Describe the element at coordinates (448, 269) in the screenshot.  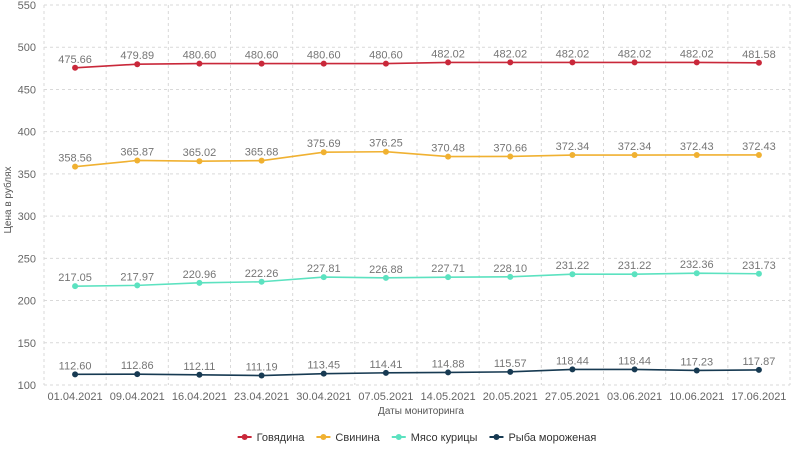
I see `data-label: 227.71` at that location.